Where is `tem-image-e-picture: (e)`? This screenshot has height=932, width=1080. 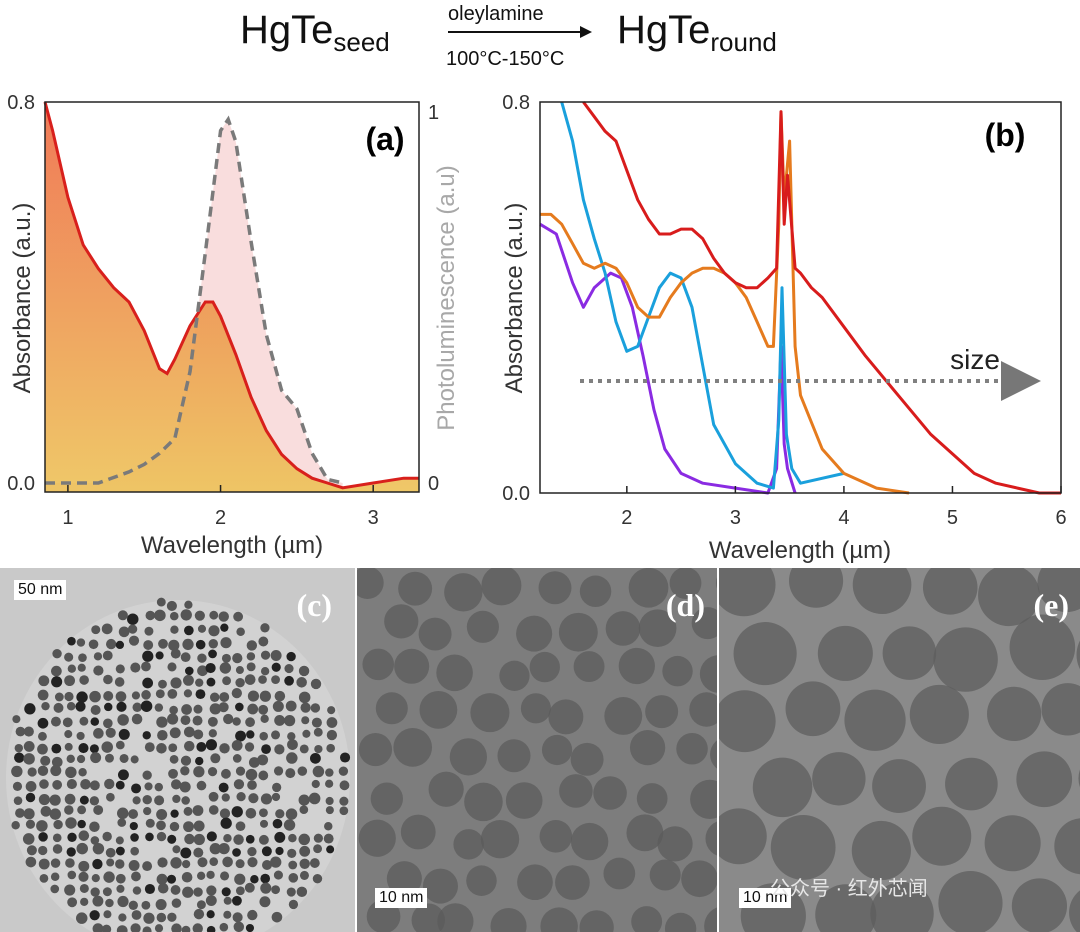 tem-image-e-picture: (e) is located at coordinates (899, 750).